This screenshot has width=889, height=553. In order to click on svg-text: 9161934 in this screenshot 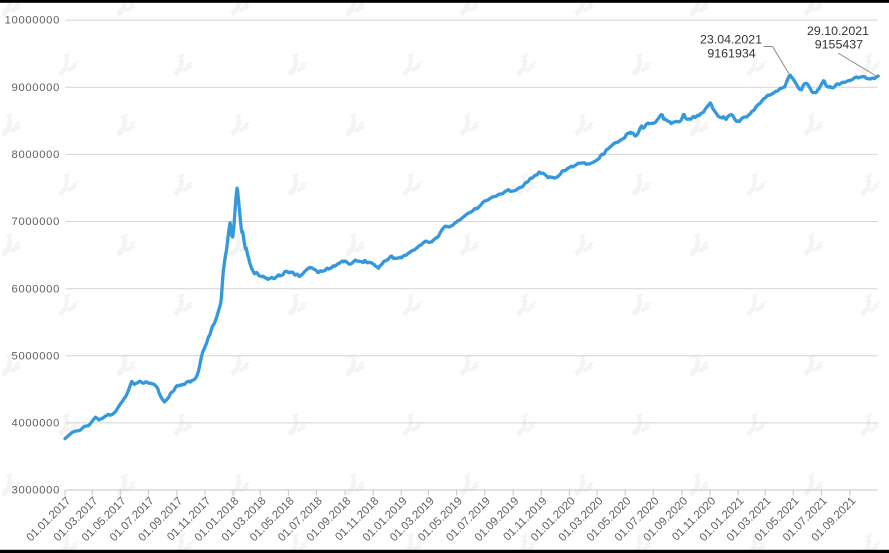, I will do `click(731, 53)`.